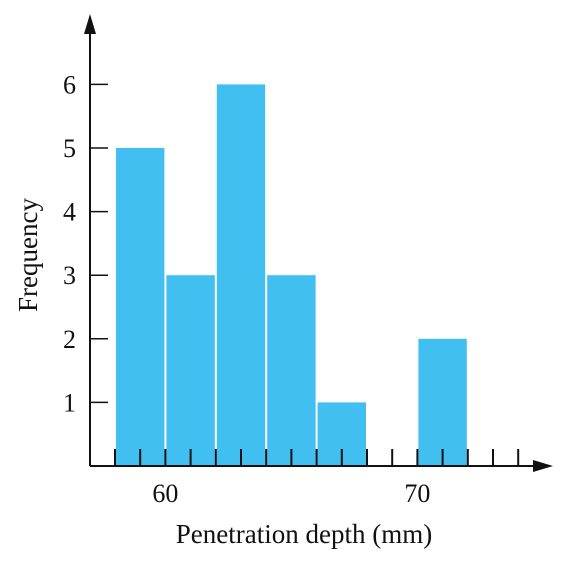 The image size is (566, 561). Describe the element at coordinates (69, 402) in the screenshot. I see `y-tick-label: 1` at that location.